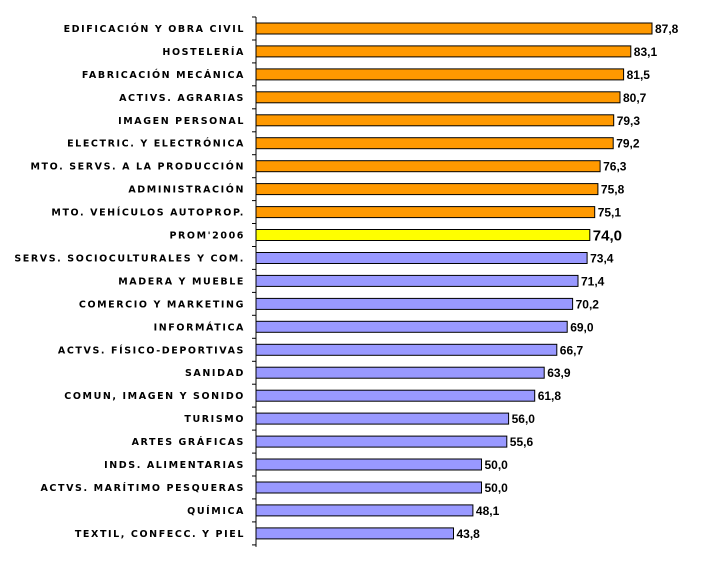 This screenshot has width=726, height=563. Describe the element at coordinates (216, 511) in the screenshot. I see `category-label: QUÍMICA` at that location.